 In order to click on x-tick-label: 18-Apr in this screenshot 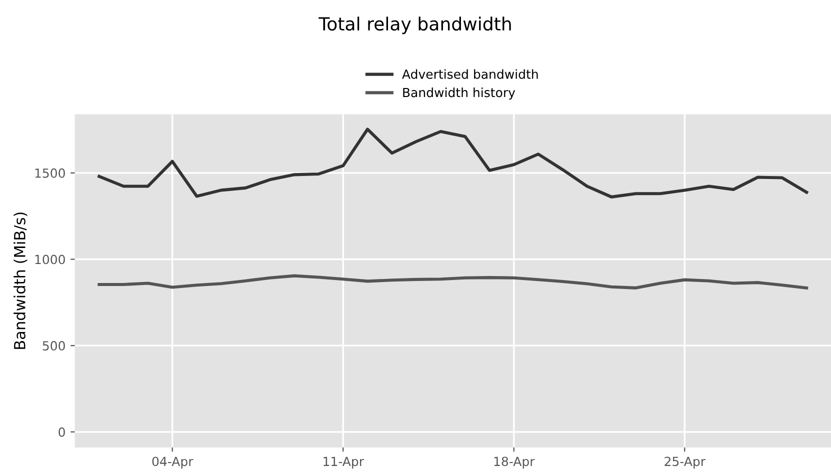, I will do `click(514, 462)`.